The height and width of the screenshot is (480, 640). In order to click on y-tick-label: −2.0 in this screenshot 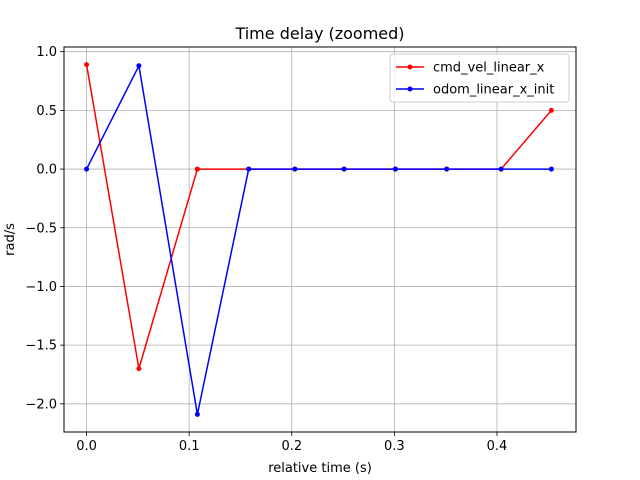, I will do `click(41, 404)`.